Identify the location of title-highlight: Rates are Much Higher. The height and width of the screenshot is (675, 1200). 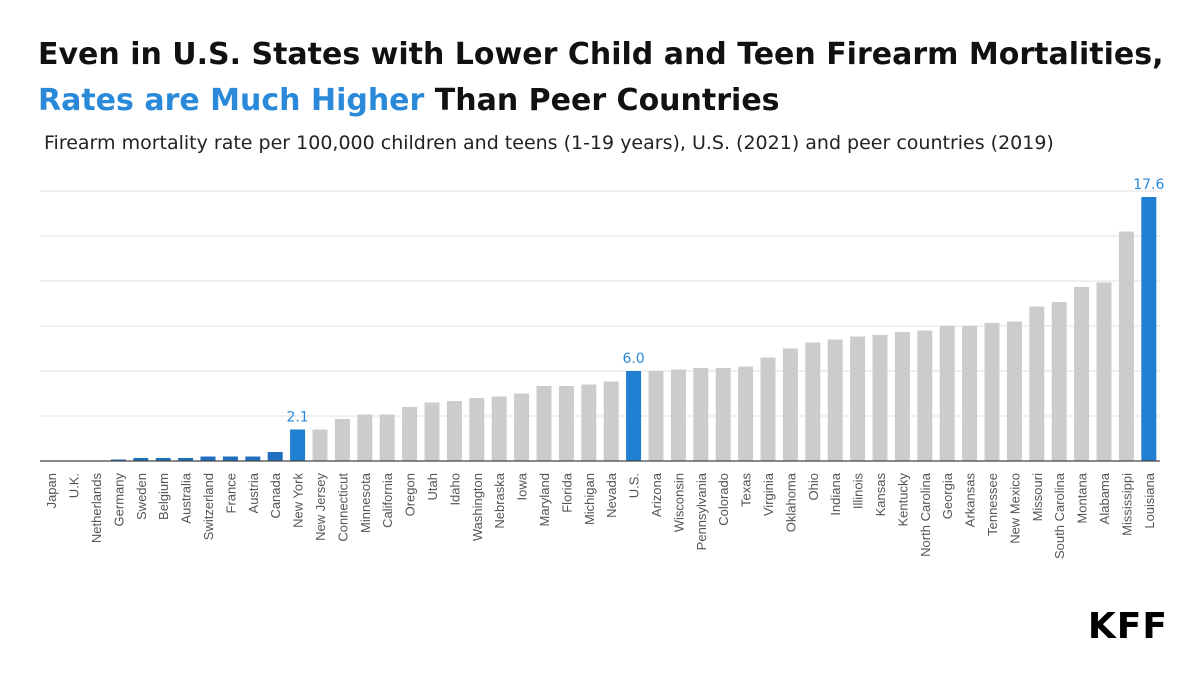
(231, 100).